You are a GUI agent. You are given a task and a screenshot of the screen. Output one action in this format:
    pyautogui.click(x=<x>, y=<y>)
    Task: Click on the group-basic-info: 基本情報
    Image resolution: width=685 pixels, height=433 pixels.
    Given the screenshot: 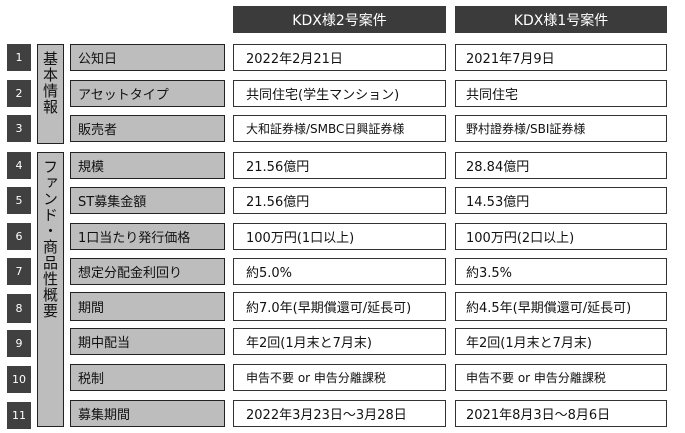 What is the action you would take?
    pyautogui.click(x=50, y=94)
    